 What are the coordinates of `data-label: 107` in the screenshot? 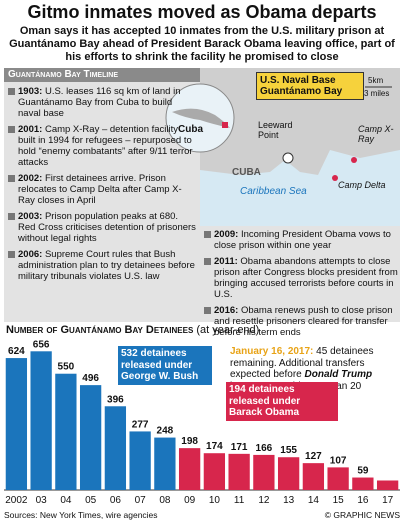 It's located at (338, 460).